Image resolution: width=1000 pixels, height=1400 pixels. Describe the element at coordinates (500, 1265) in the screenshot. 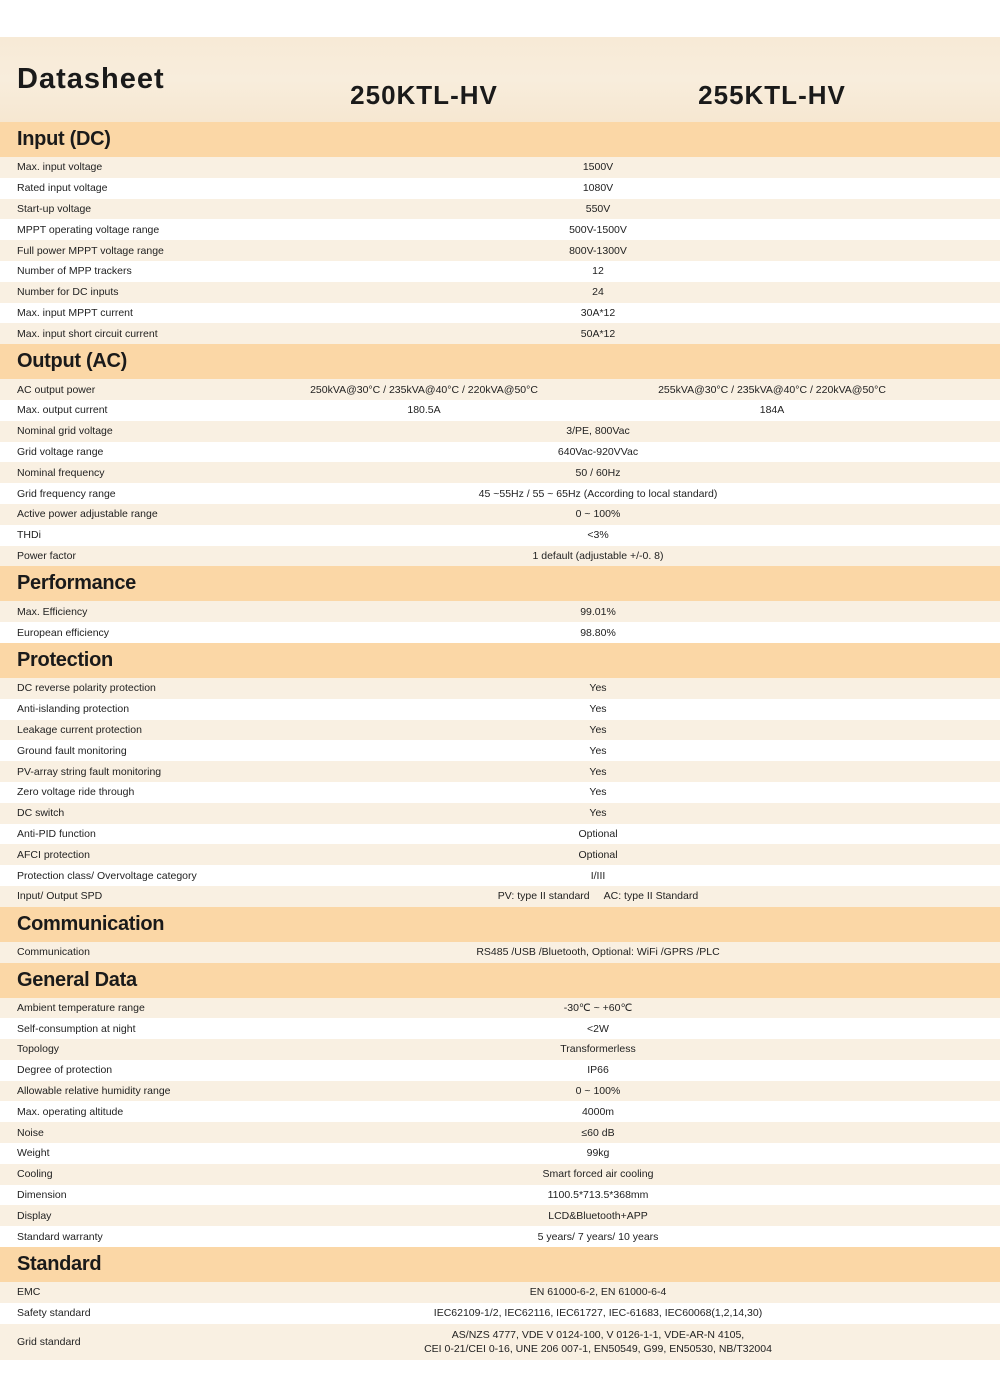

I see `section-header: Standard` at that location.